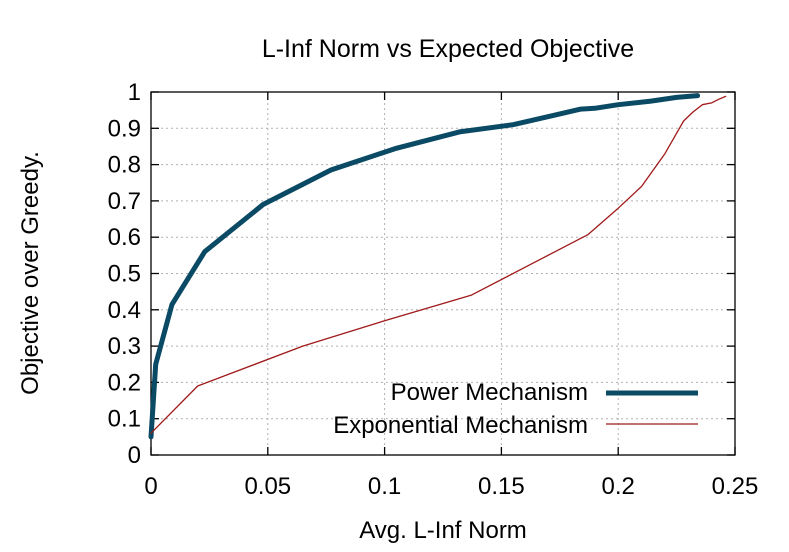 This screenshot has height=552, width=789. I want to click on y-tick-label: 0.5, so click(124, 274).